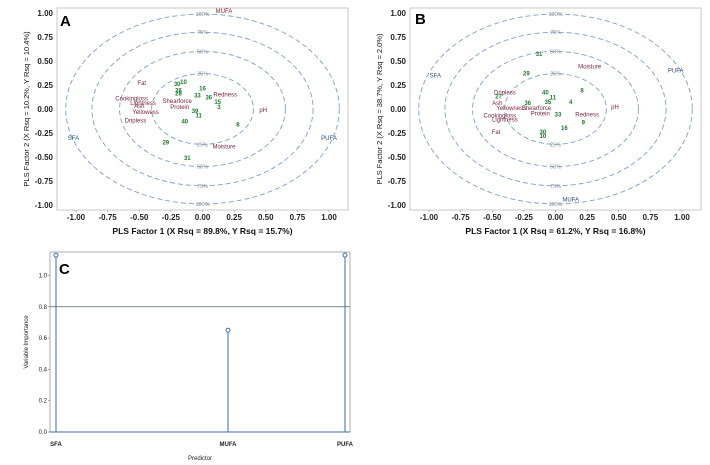 Image resolution: width=710 pixels, height=465 pixels. What do you see at coordinates (178, 95) in the screenshot?
I see `observation-label: 28` at bounding box center [178, 95].